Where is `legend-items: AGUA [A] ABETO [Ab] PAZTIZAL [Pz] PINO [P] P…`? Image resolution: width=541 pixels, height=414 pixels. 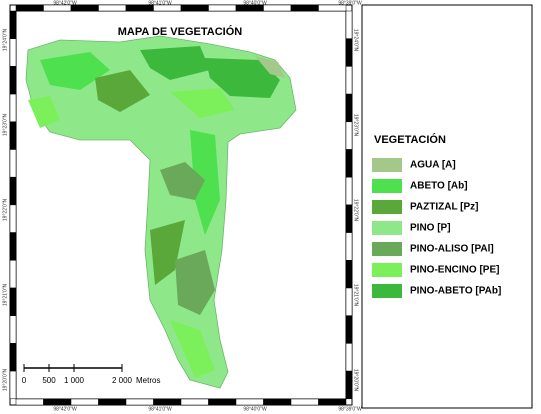
legend-items: AGUA [A] ABETO [Ab] PAZTIZAL [Pz] PINO [P] P… is located at coordinates (436, 228).